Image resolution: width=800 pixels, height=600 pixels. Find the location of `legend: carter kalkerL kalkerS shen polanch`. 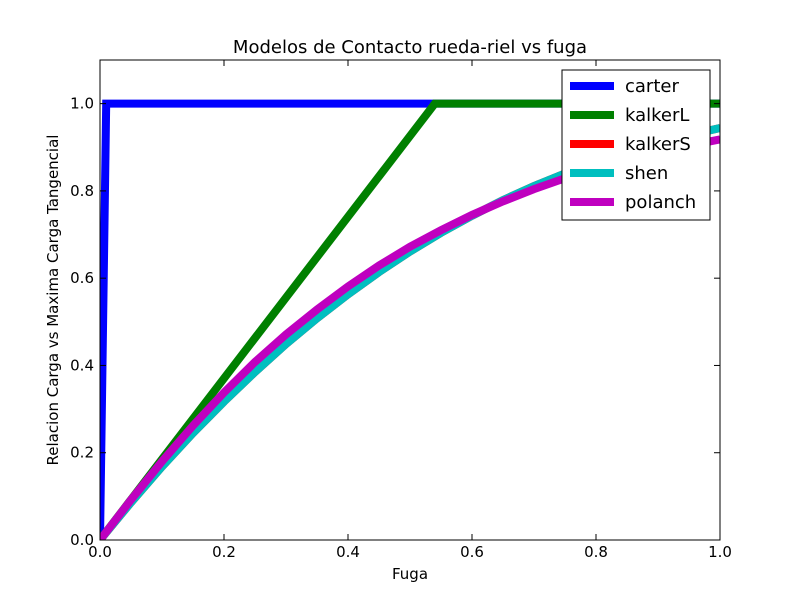

legend: carter kalkerL kalkerS shen polanch is located at coordinates (636, 145).